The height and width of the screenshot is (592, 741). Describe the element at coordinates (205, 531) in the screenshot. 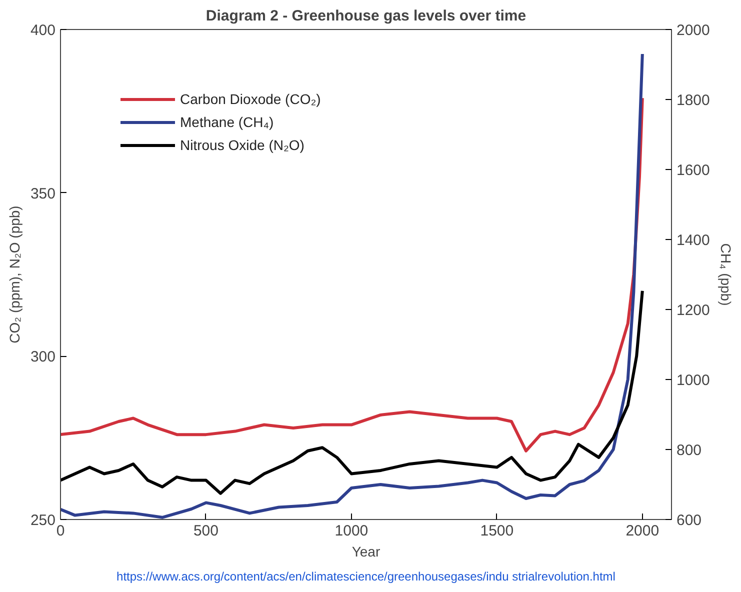

I see `x-tick-label: 500` at that location.